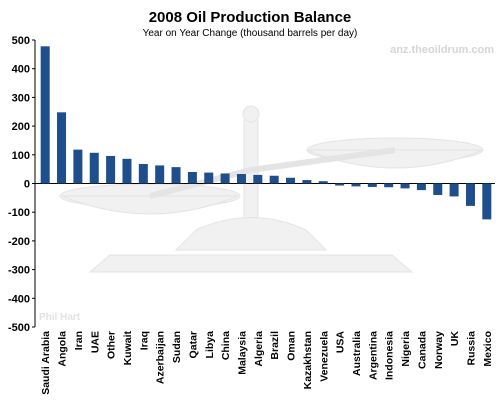 Image resolution: width=500 pixels, height=410 pixels. Describe the element at coordinates (128, 348) in the screenshot. I see `category-label: Kuwait` at that location.